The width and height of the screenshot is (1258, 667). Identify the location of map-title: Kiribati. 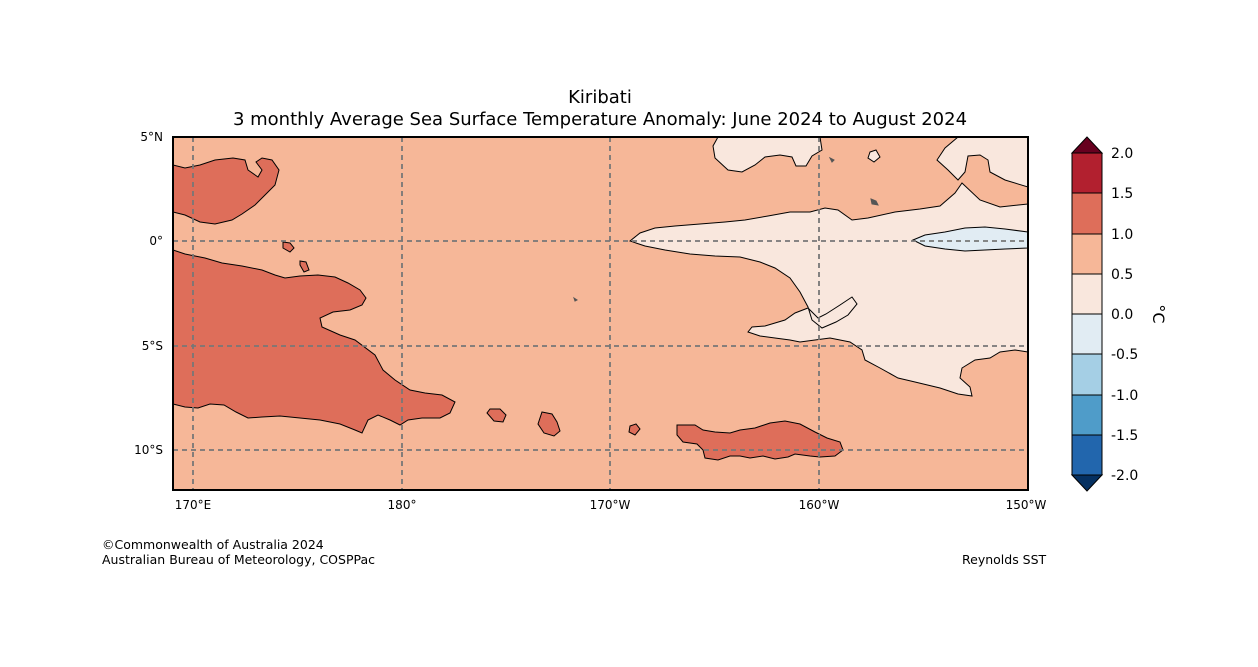
(600, 97).